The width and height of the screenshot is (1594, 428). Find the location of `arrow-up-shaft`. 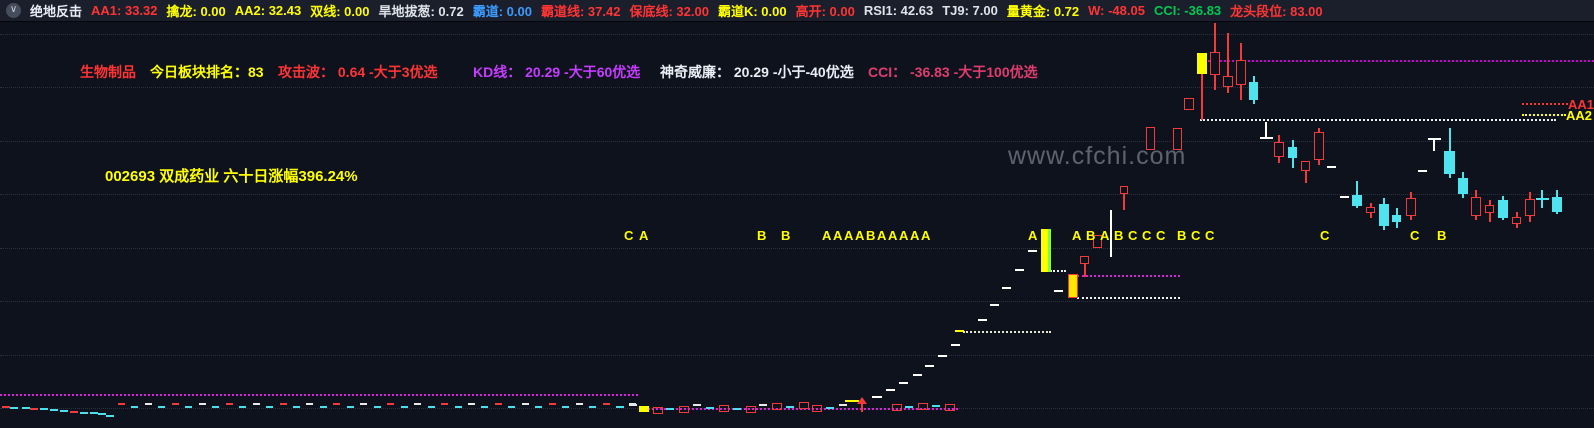

arrow-up-shaft is located at coordinates (862, 407).